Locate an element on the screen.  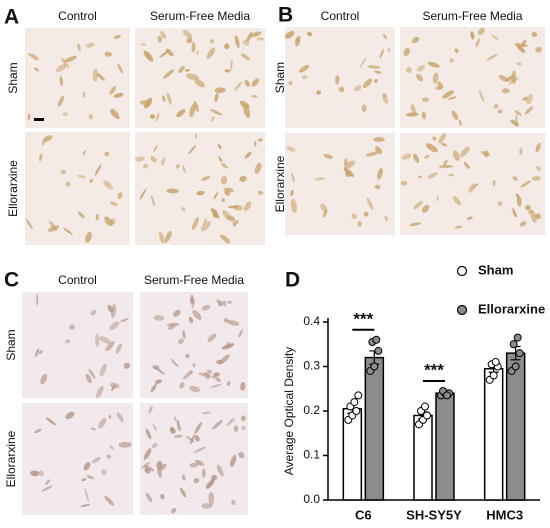
column-header: Serum-Free Media is located at coordinates (194, 280).